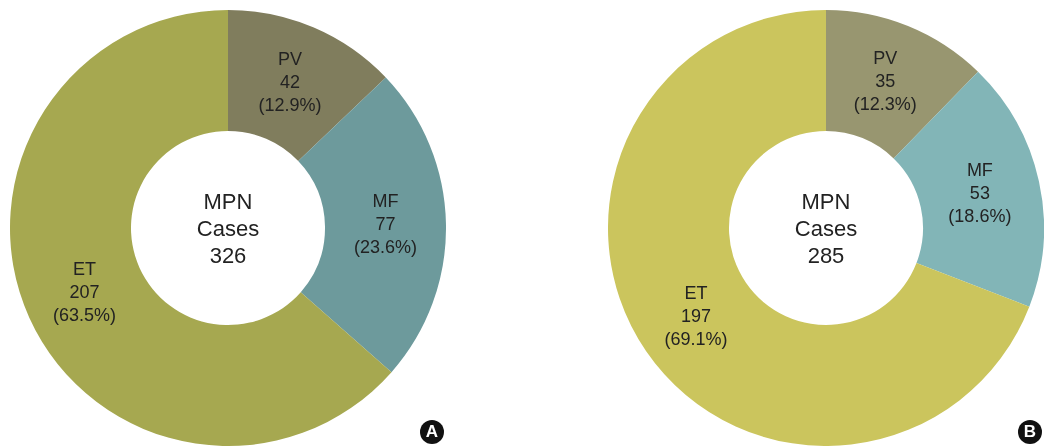  Describe the element at coordinates (980, 205) in the screenshot. I see `data-label: 53 (18.6%)` at that location.